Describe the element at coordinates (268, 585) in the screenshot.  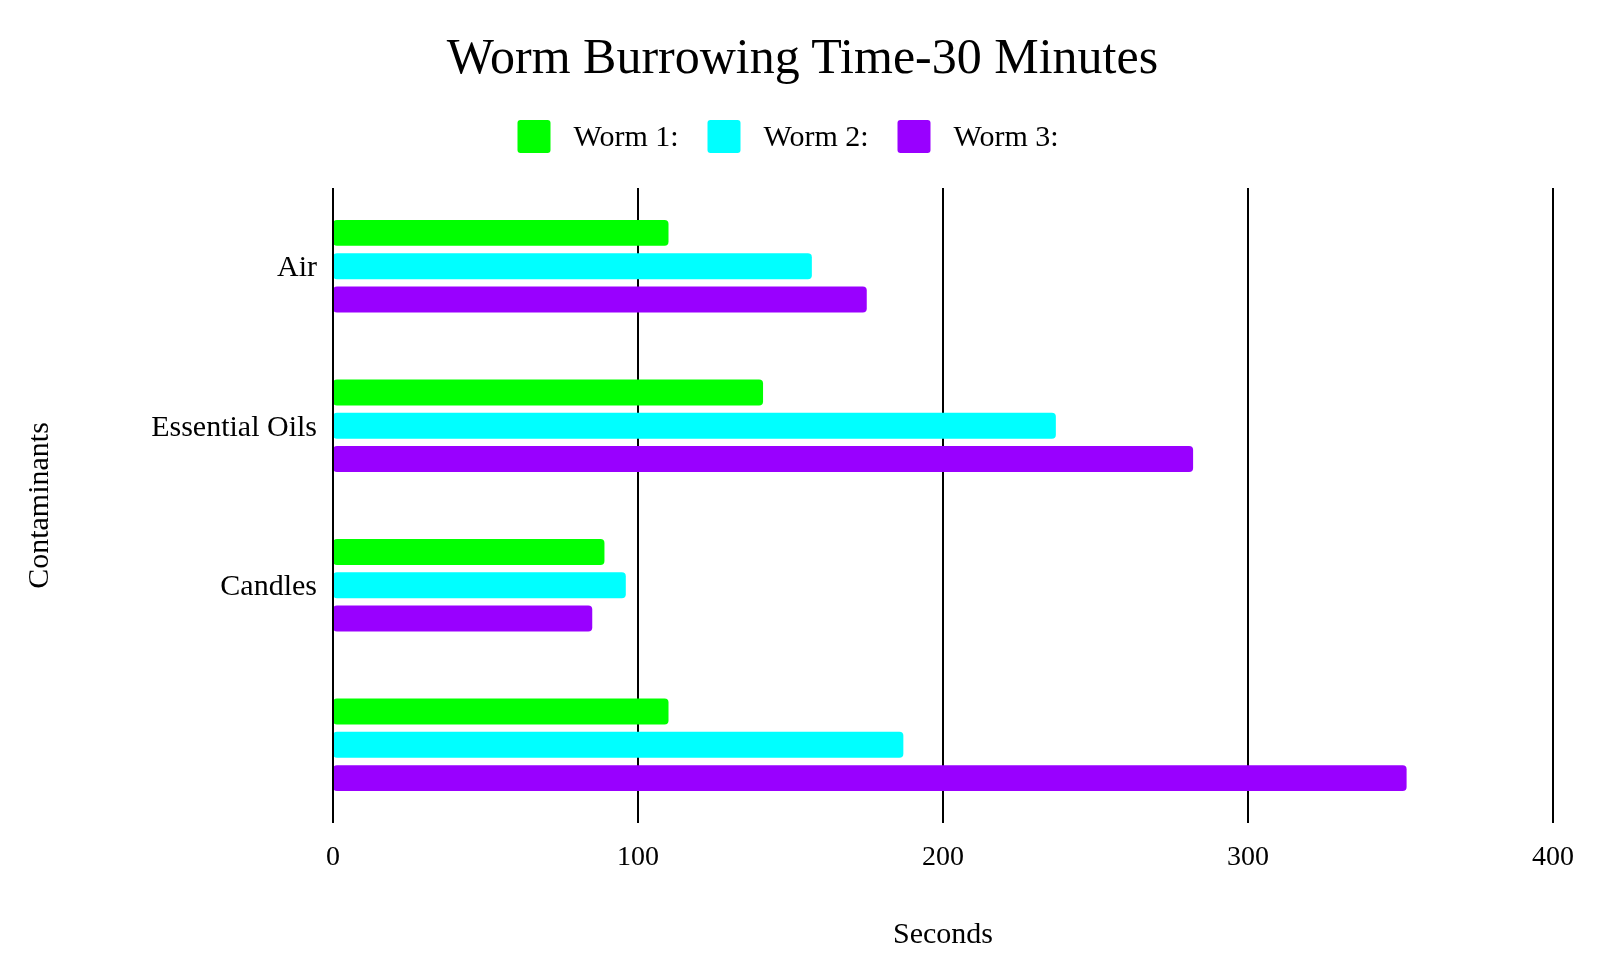
I see `y-tick-label: Candles` at that location.